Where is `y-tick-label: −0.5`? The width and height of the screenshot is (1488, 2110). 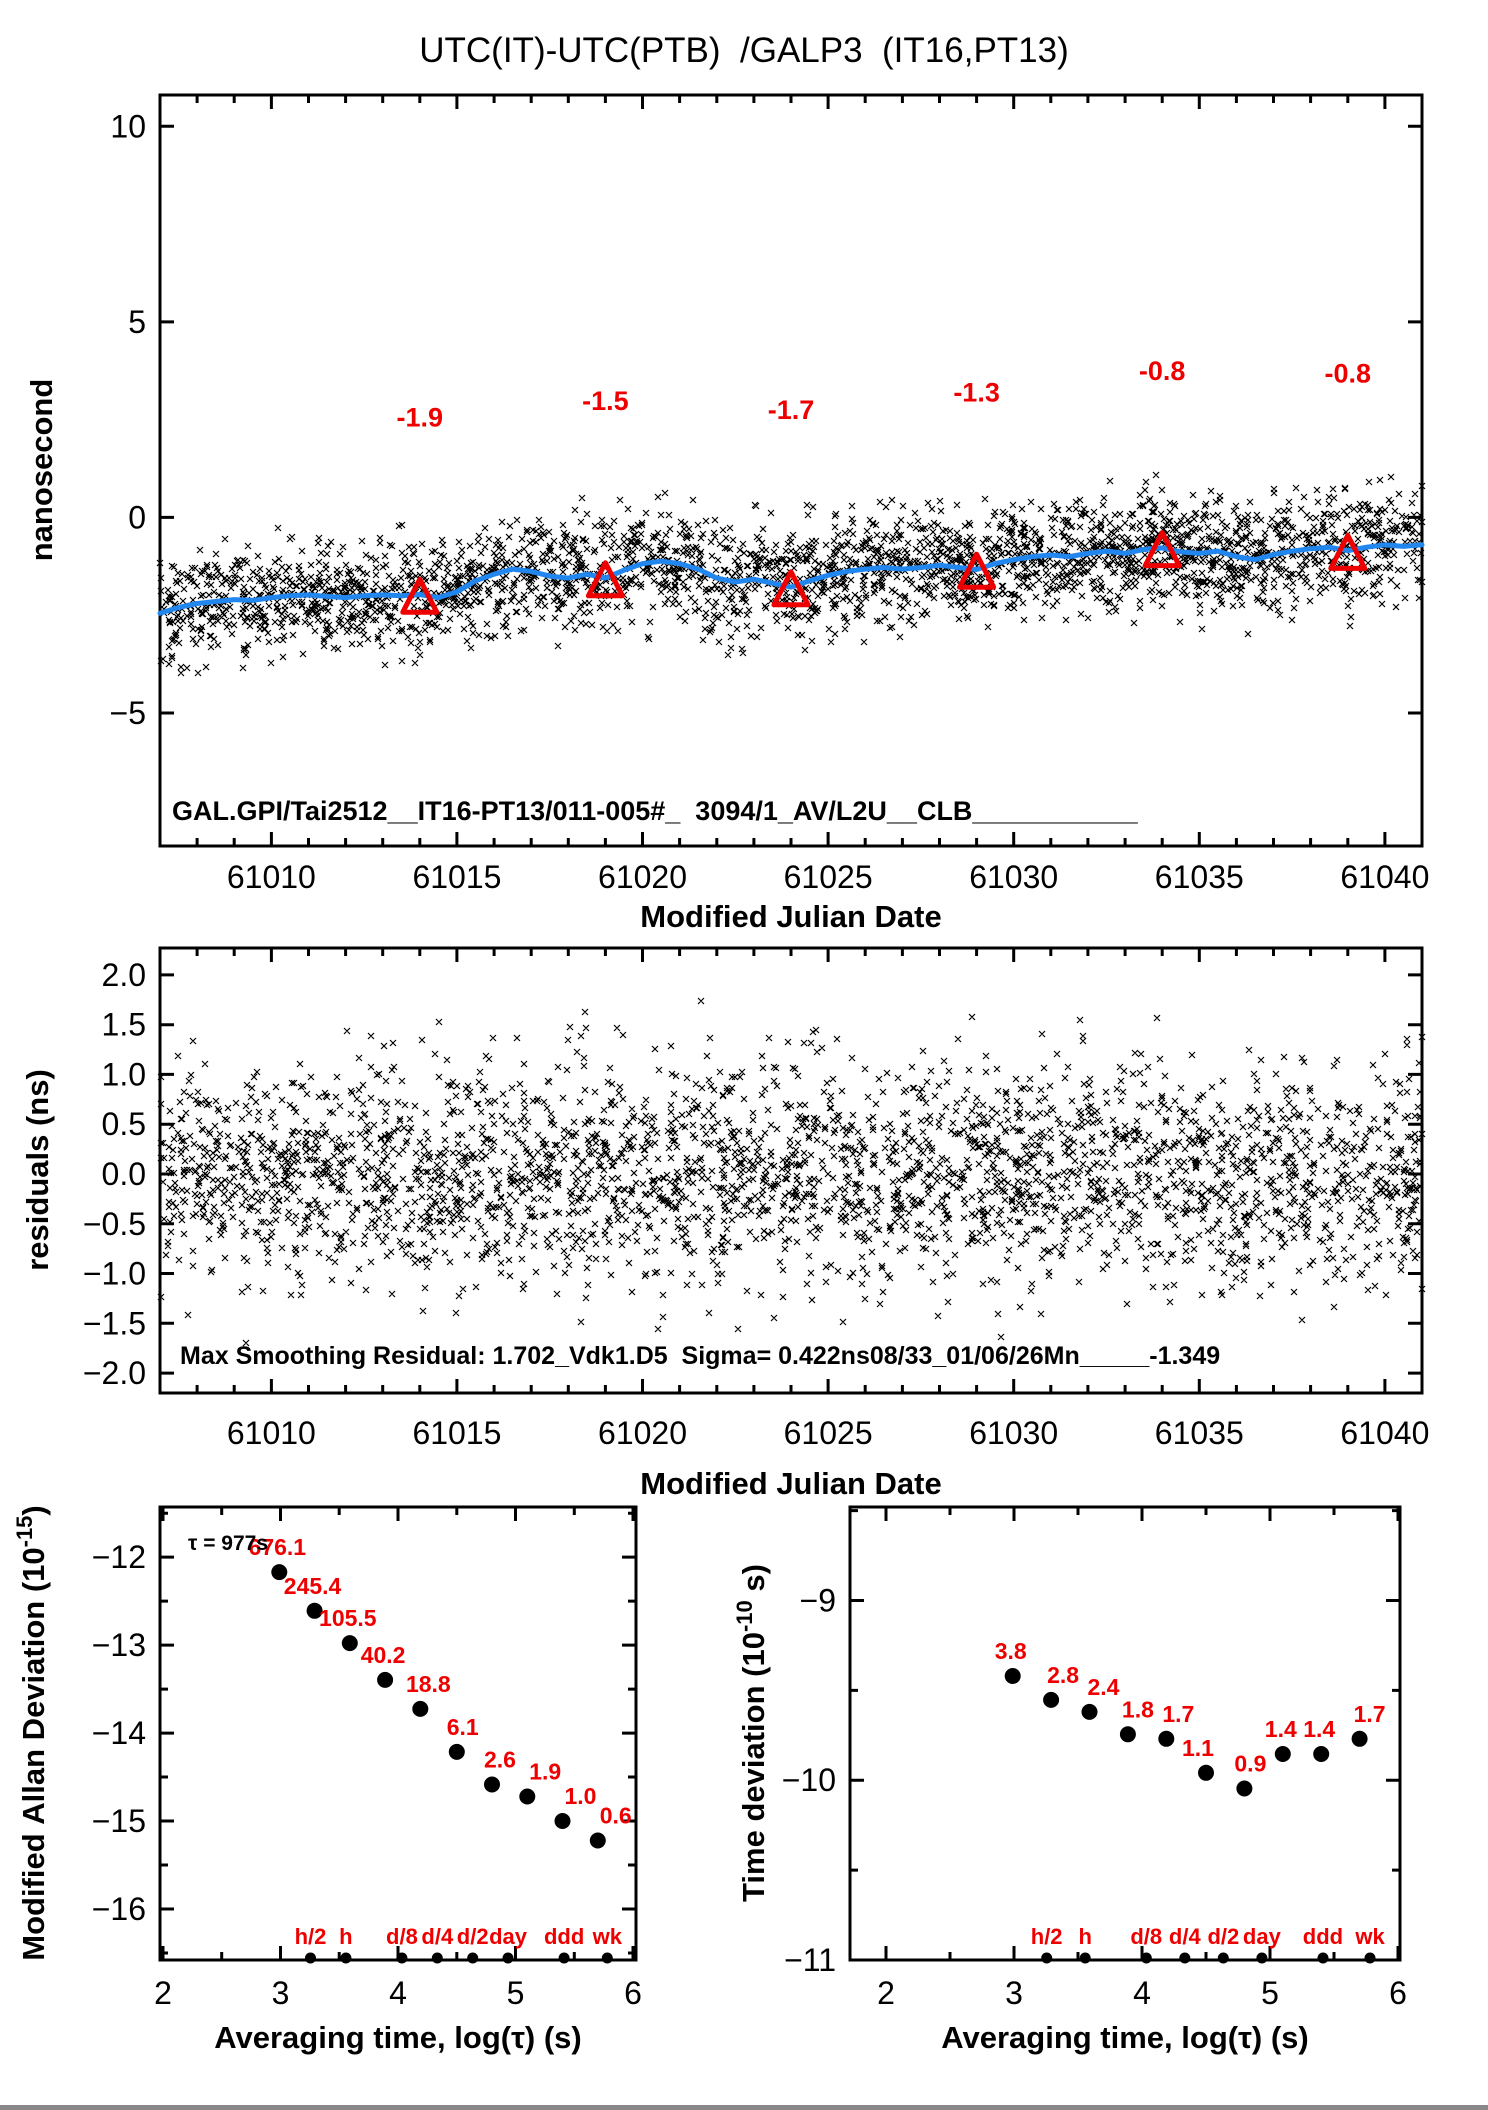 y-tick-label: −0.5 is located at coordinates (114, 1224).